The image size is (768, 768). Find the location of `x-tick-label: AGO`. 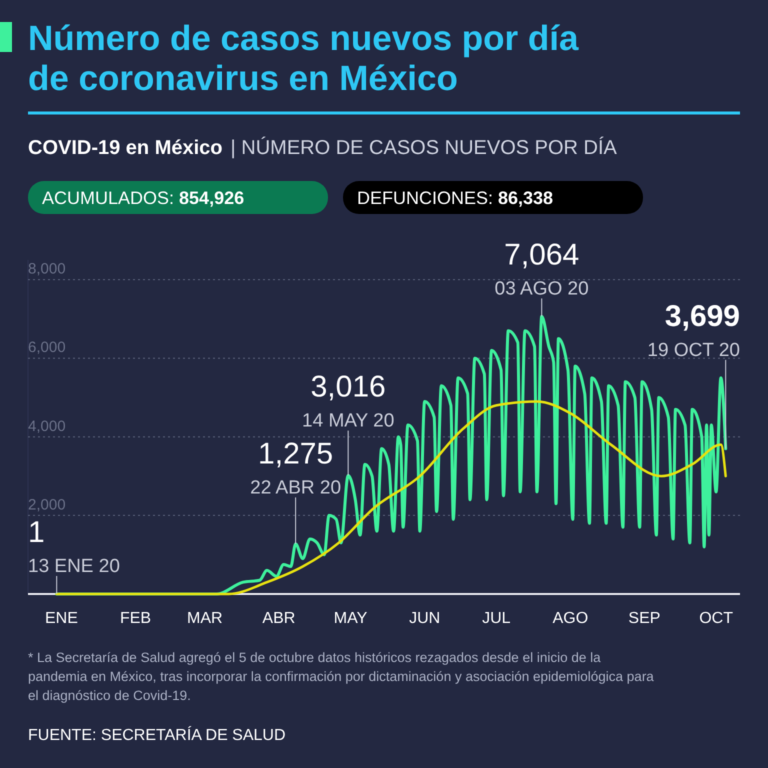

x-tick-label: AGO is located at coordinates (570, 618).